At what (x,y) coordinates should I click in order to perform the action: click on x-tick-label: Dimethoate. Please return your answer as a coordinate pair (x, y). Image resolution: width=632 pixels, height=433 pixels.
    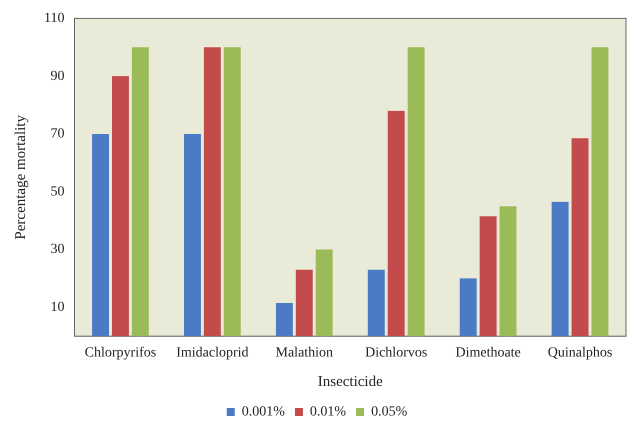
    Looking at the image, I should click on (488, 352).